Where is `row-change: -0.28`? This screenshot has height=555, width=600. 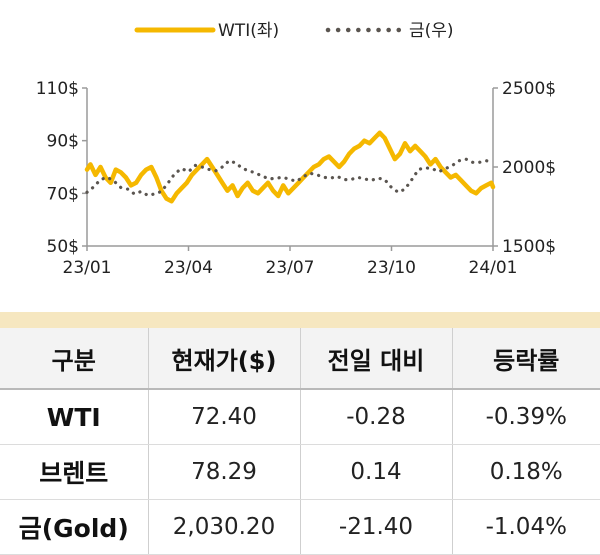
row-change: -0.28 is located at coordinates (376, 417).